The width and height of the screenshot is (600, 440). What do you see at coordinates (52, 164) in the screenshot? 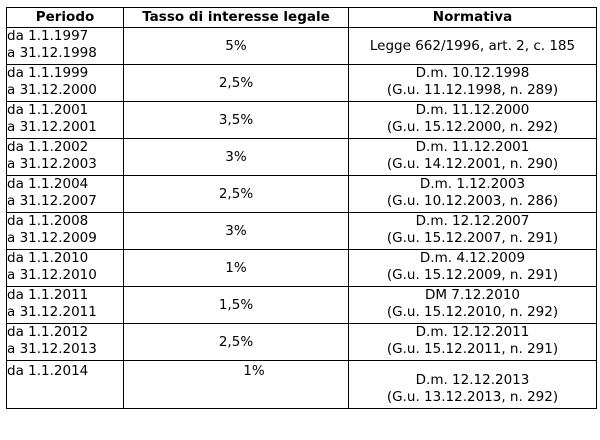
I see `period-to: a 31.12.2003` at bounding box center [52, 164].